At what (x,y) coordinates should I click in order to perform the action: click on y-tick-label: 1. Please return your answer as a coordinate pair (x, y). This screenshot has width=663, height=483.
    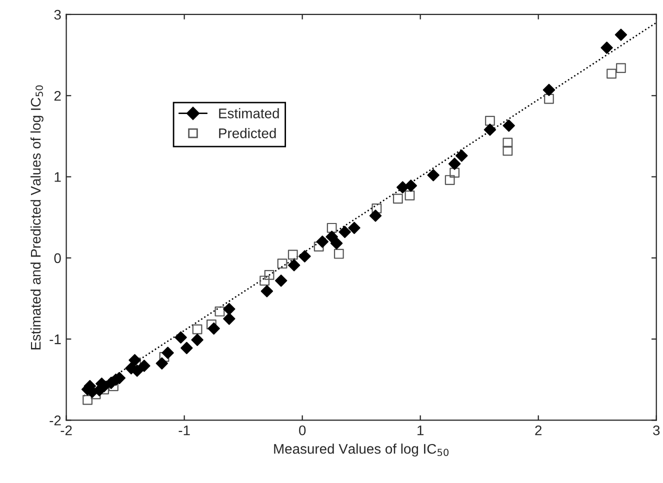
    Looking at the image, I should click on (57, 177).